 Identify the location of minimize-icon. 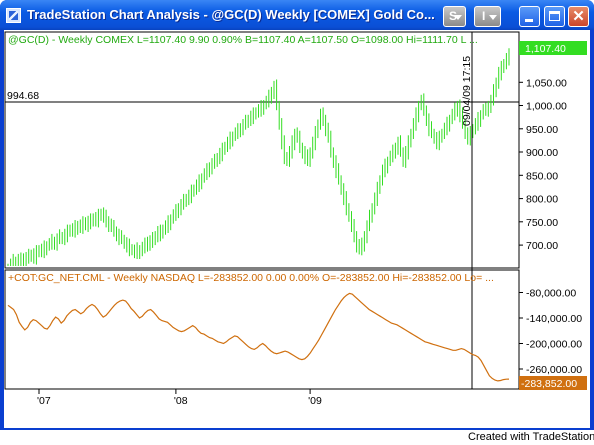
(529, 20).